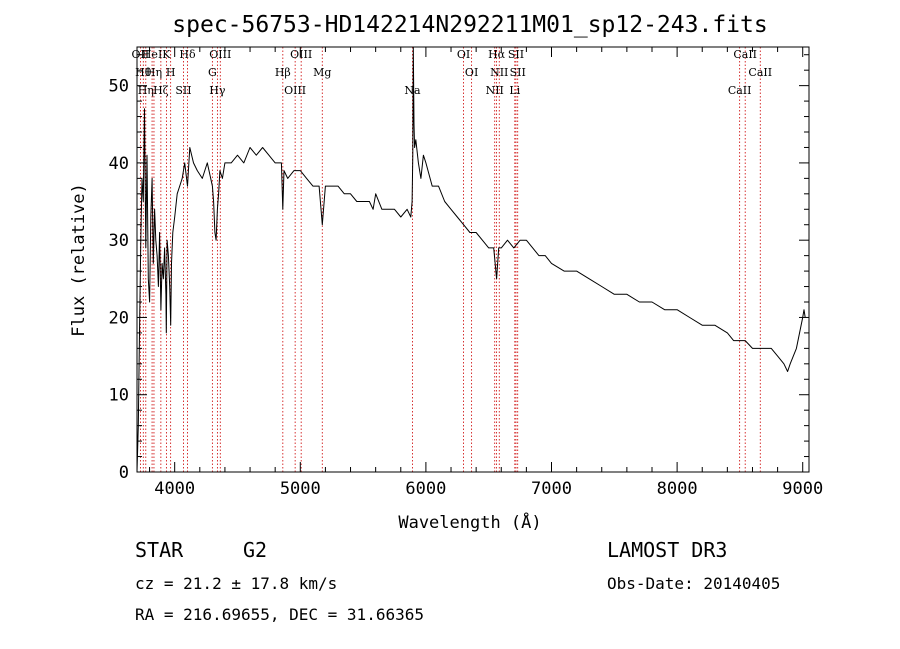 The image size is (900, 649). What do you see at coordinates (166, 54) in the screenshot?
I see `line-marker-label: K` at bounding box center [166, 54].